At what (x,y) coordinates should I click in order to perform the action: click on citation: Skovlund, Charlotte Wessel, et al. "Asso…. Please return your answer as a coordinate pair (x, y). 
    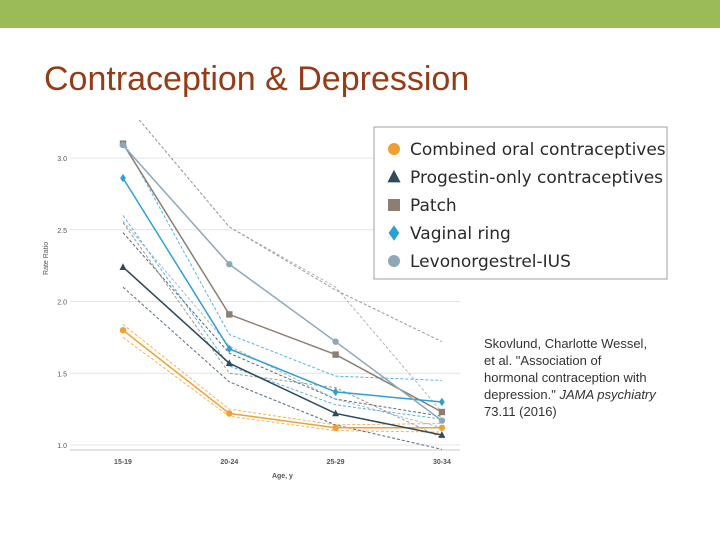
    Looking at the image, I should click on (571, 377).